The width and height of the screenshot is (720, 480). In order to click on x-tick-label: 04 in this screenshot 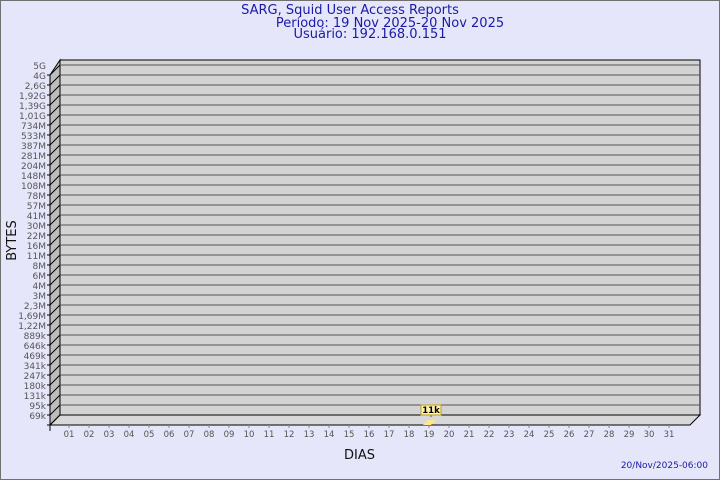, I will do `click(129, 435)`.